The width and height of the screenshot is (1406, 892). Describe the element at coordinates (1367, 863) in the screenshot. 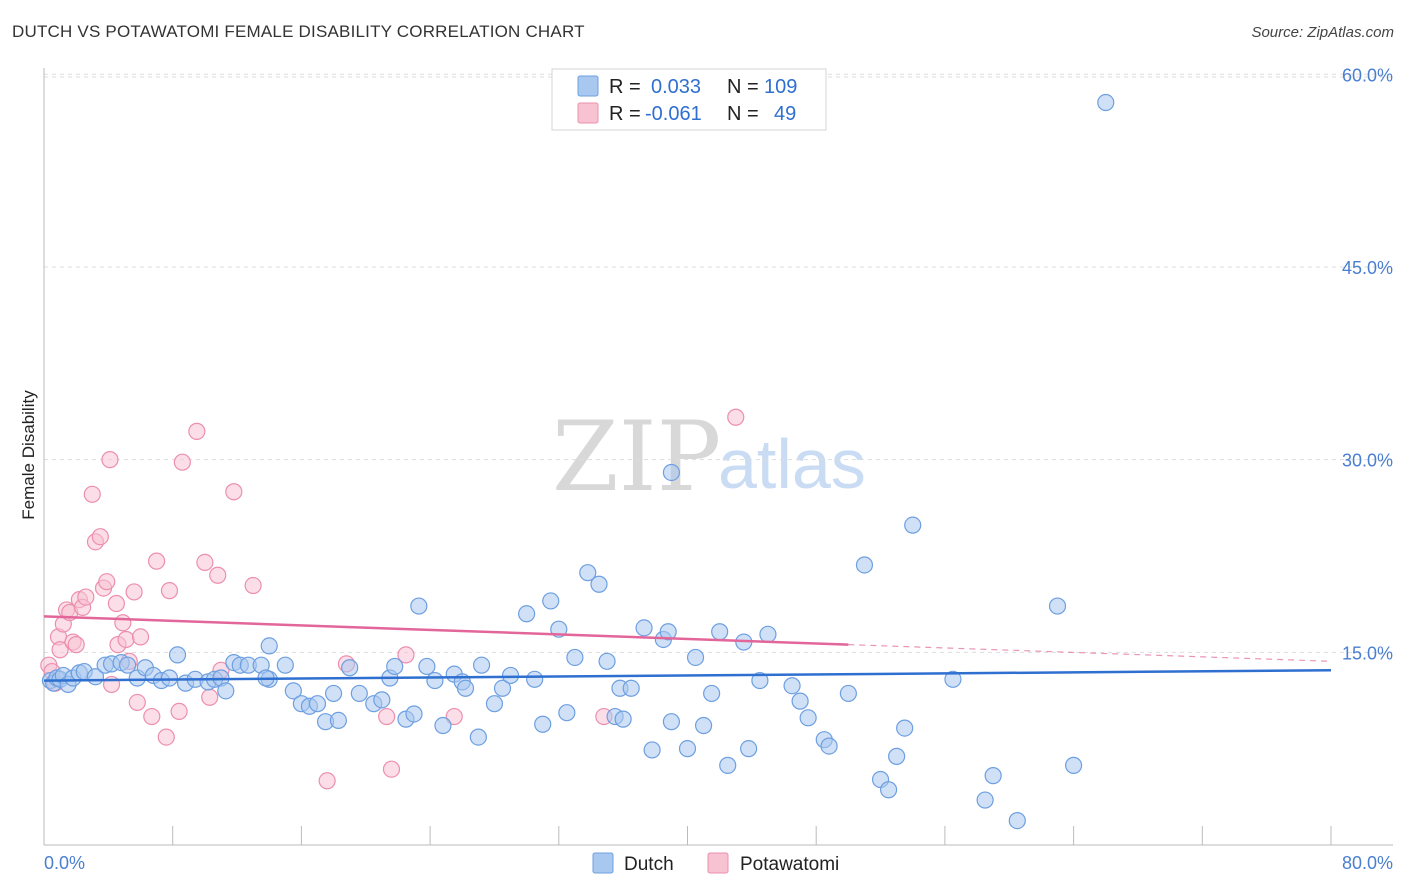

I see `x-tick-label: 80.0%` at that location.